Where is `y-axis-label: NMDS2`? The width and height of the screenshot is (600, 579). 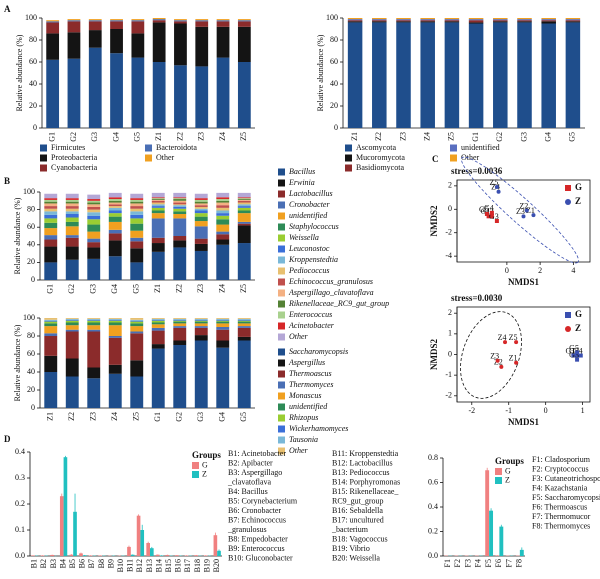
y-axis-label: NMDS2 is located at coordinates (434, 354).